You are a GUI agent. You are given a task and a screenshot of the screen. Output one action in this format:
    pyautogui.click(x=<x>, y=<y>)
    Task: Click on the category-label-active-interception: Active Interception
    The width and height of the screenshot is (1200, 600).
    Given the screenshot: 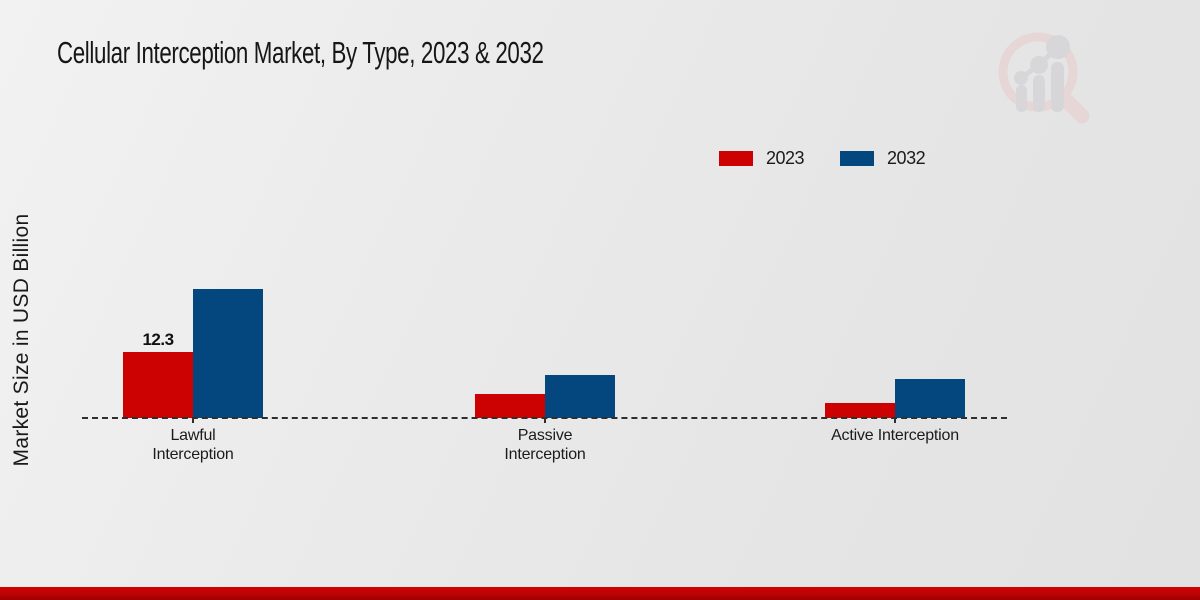 What is the action you would take?
    pyautogui.click(x=895, y=435)
    